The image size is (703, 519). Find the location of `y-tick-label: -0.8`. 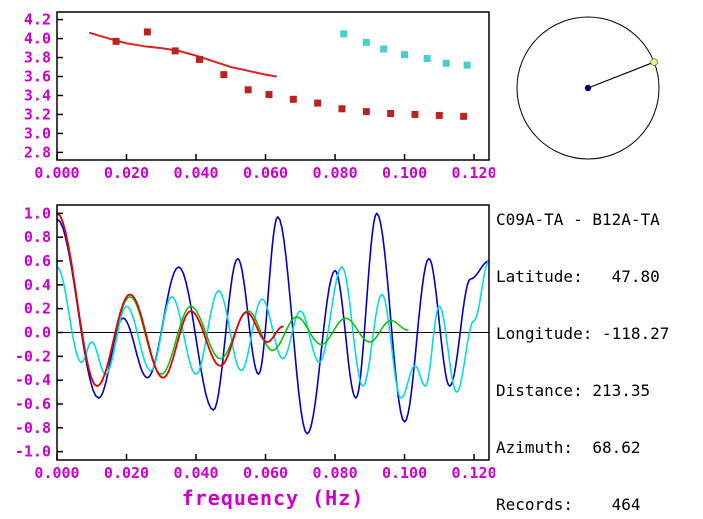

y-tick-label: -0.8 is located at coordinates (33, 428).